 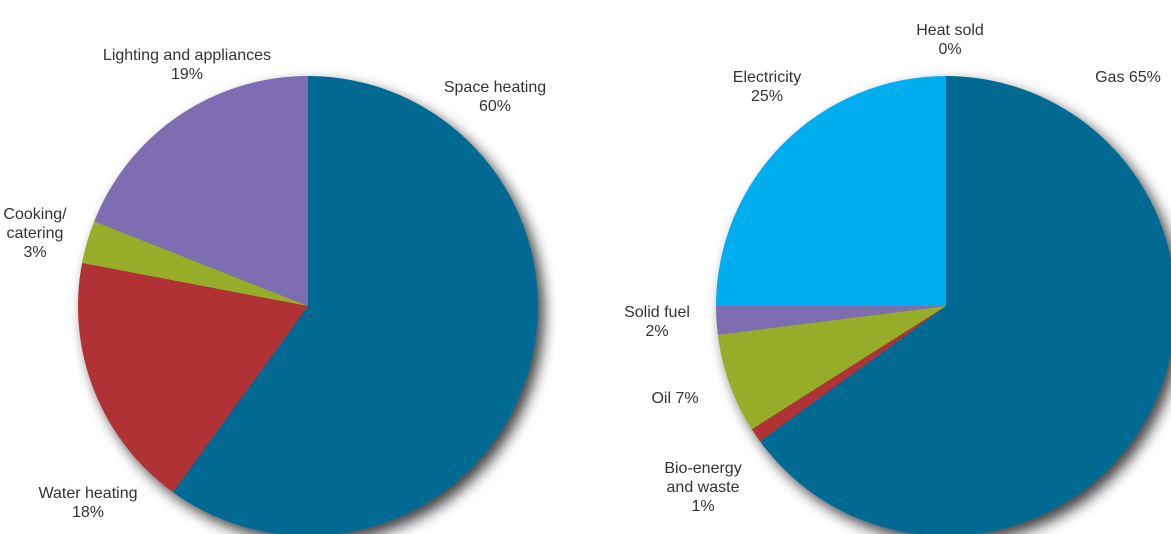 What do you see at coordinates (657, 322) in the screenshot?
I see `label-solid-fuel: Solid fuel 2%` at bounding box center [657, 322].